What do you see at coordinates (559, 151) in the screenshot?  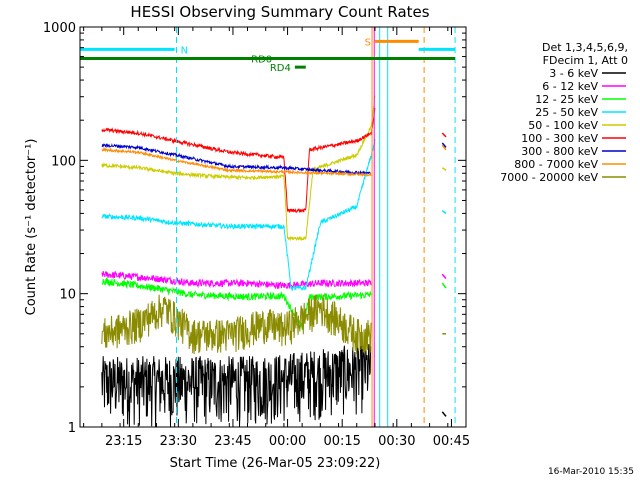 I see `legend-label-6: 300 - 800 keV` at bounding box center [559, 151].